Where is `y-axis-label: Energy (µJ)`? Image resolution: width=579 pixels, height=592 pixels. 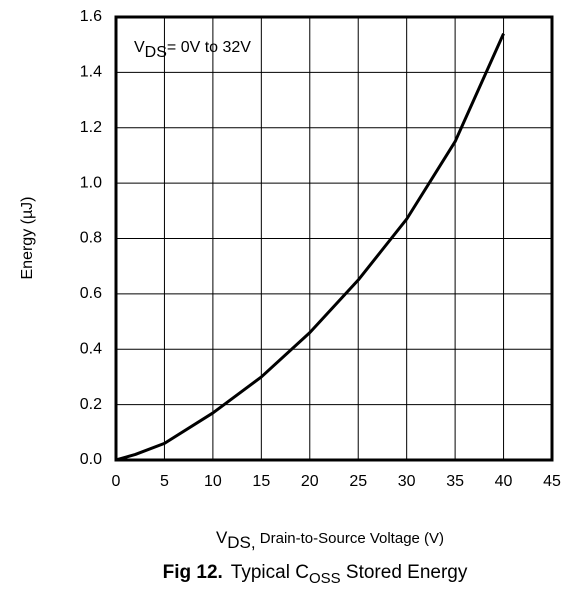
y-axis-label: Energy (µJ) is located at coordinates (27, 237).